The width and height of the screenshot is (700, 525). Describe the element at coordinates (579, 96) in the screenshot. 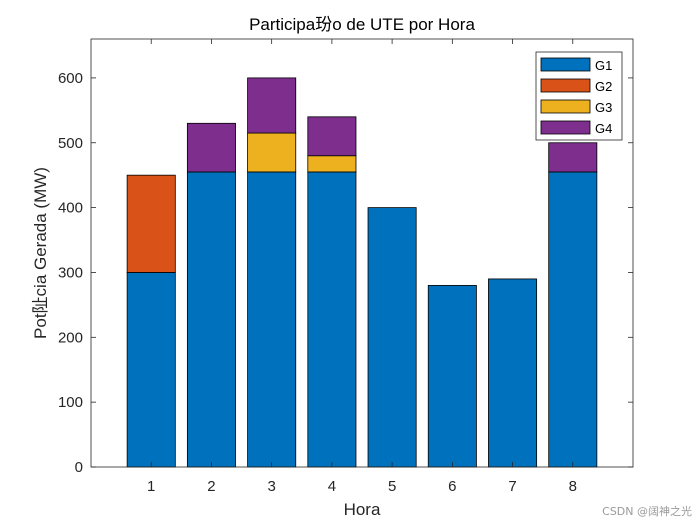

I see `legend: G1 G2 G3 G4` at that location.